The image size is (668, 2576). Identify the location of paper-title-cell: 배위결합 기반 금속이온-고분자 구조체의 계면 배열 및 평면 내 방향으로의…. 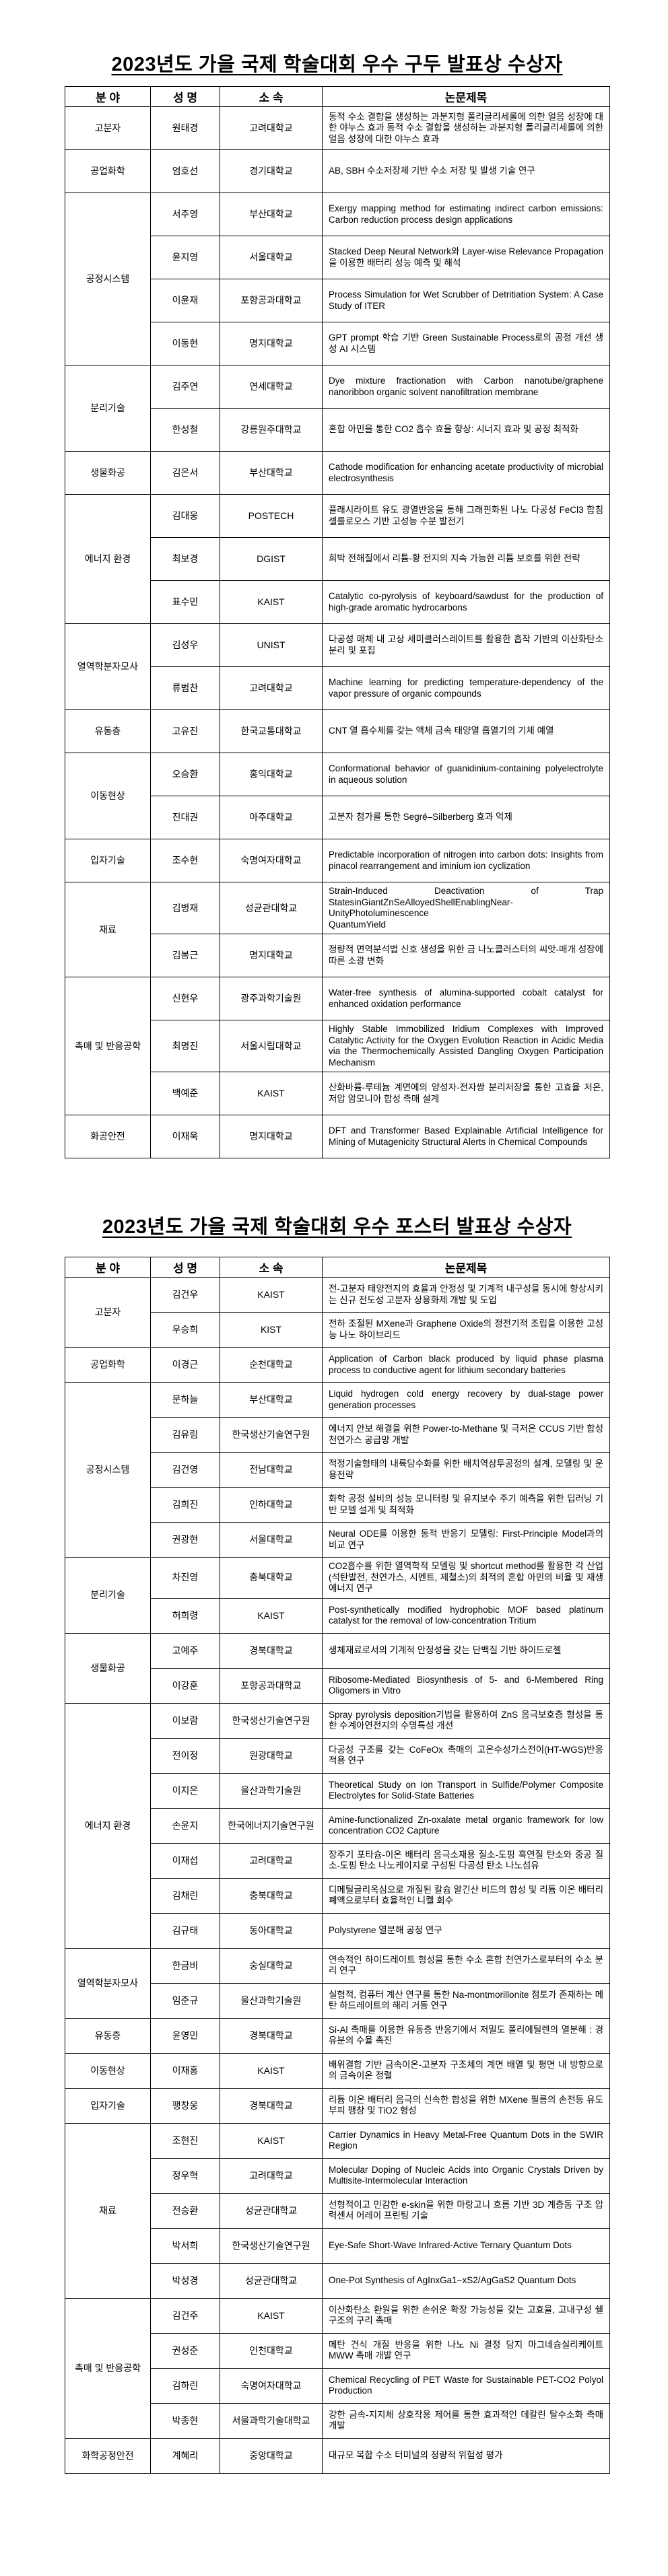
(466, 2070).